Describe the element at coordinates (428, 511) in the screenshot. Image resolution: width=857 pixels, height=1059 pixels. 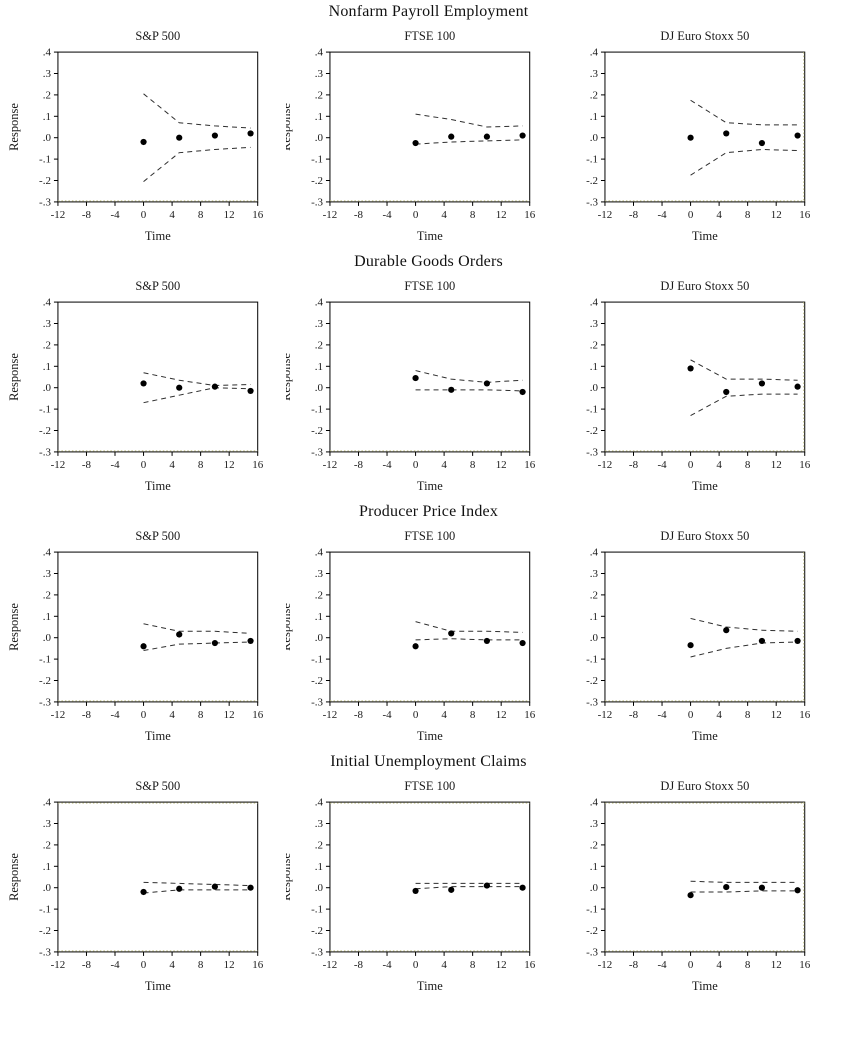
I see `row-title: Producer Price Index` at that location.